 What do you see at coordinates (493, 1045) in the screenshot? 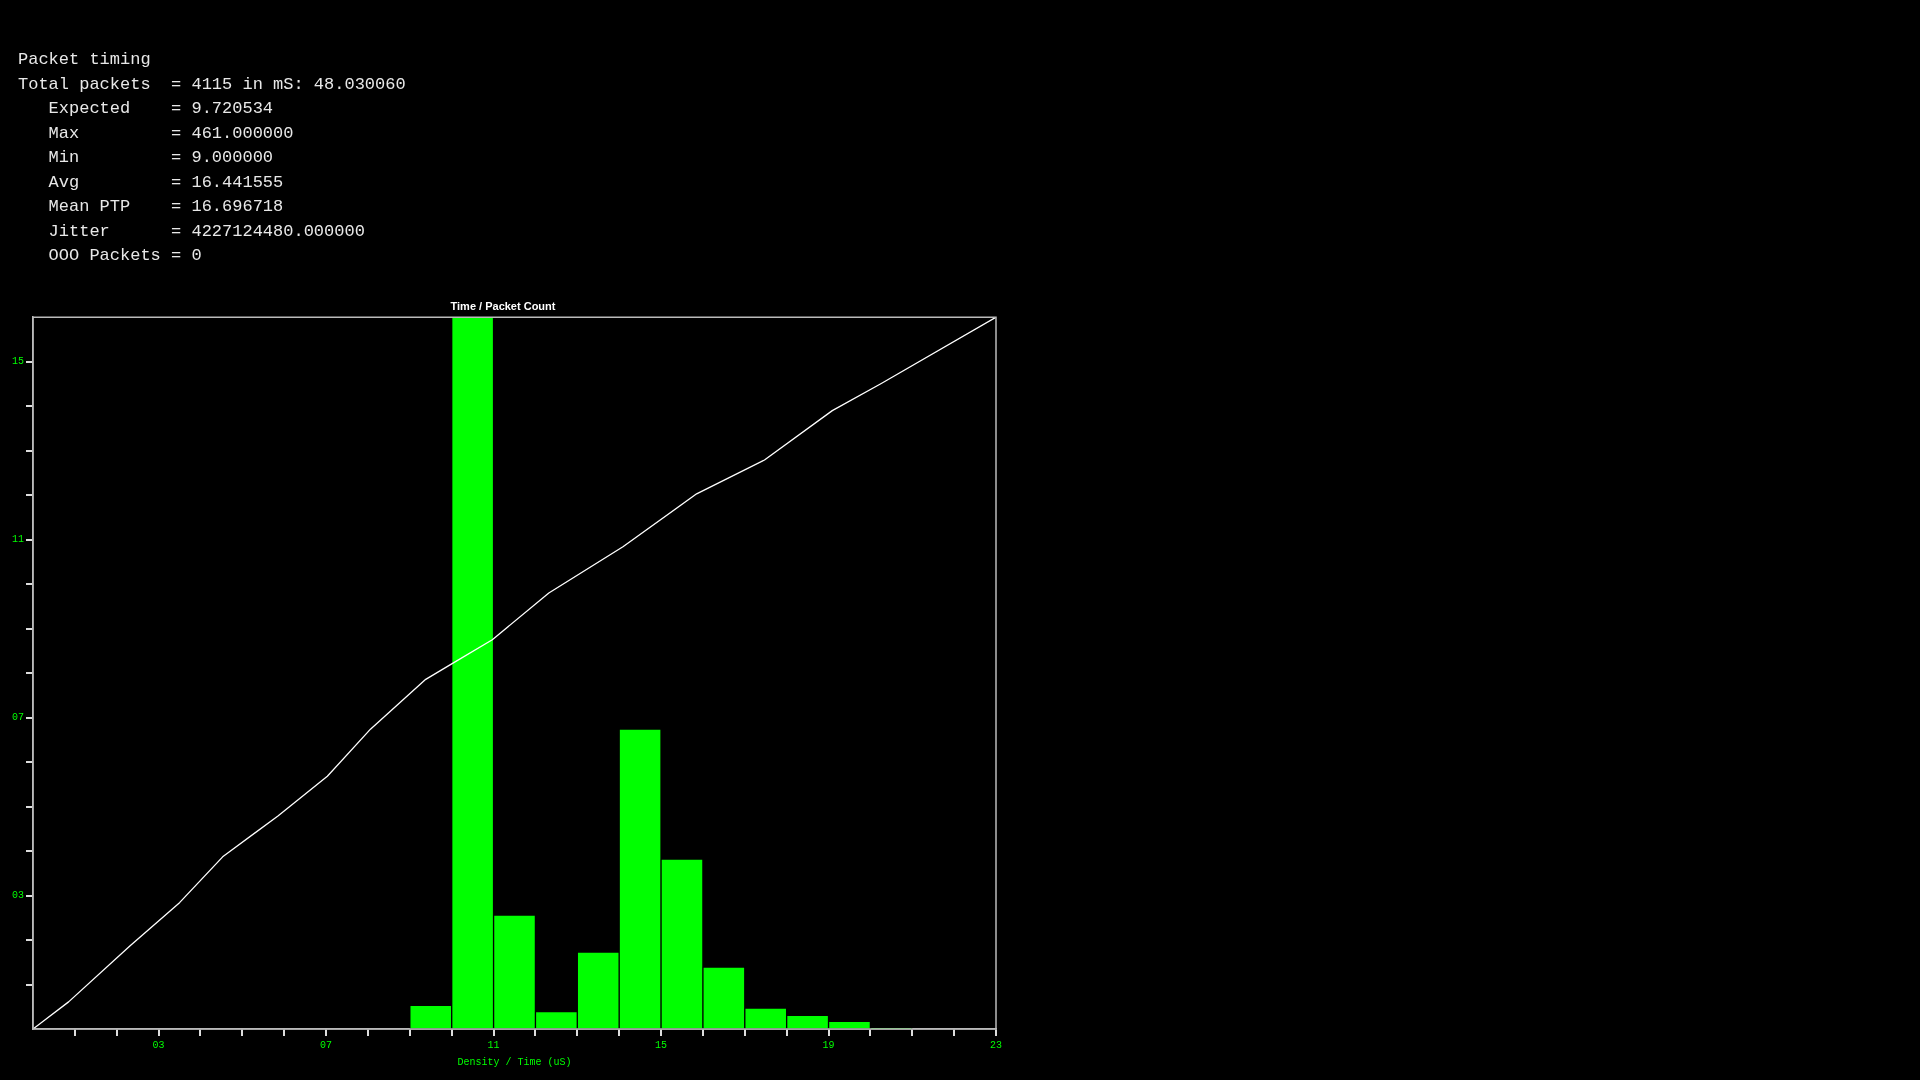
I see `x-tick-label: 11` at bounding box center [493, 1045].